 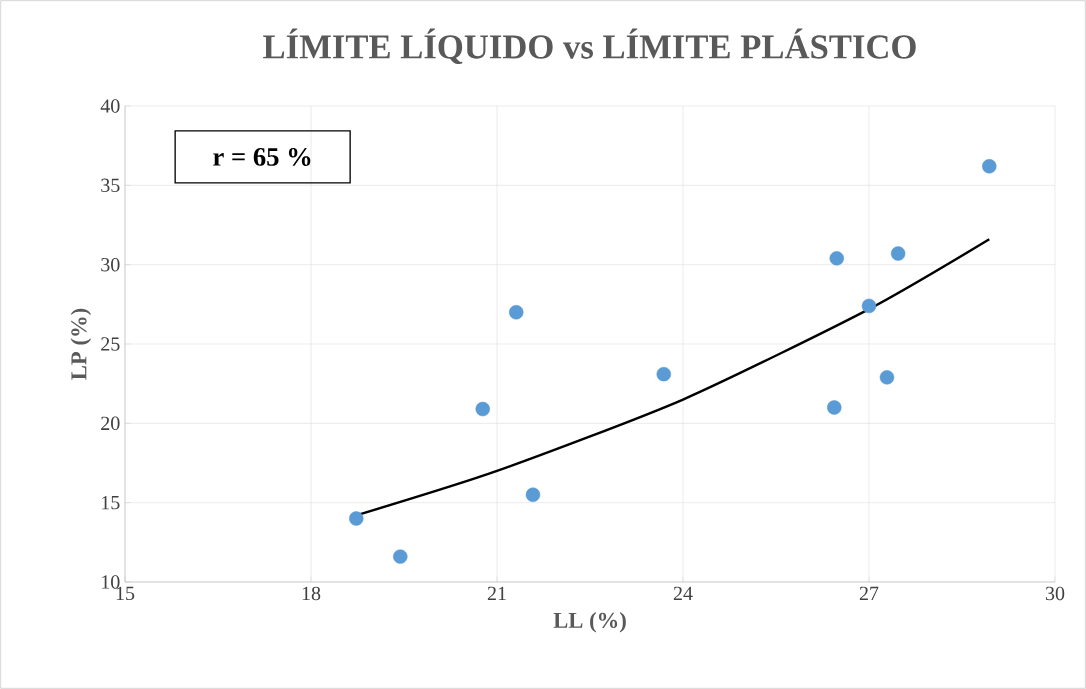 I want to click on y-tick-label: 25, so click(x=110, y=344).